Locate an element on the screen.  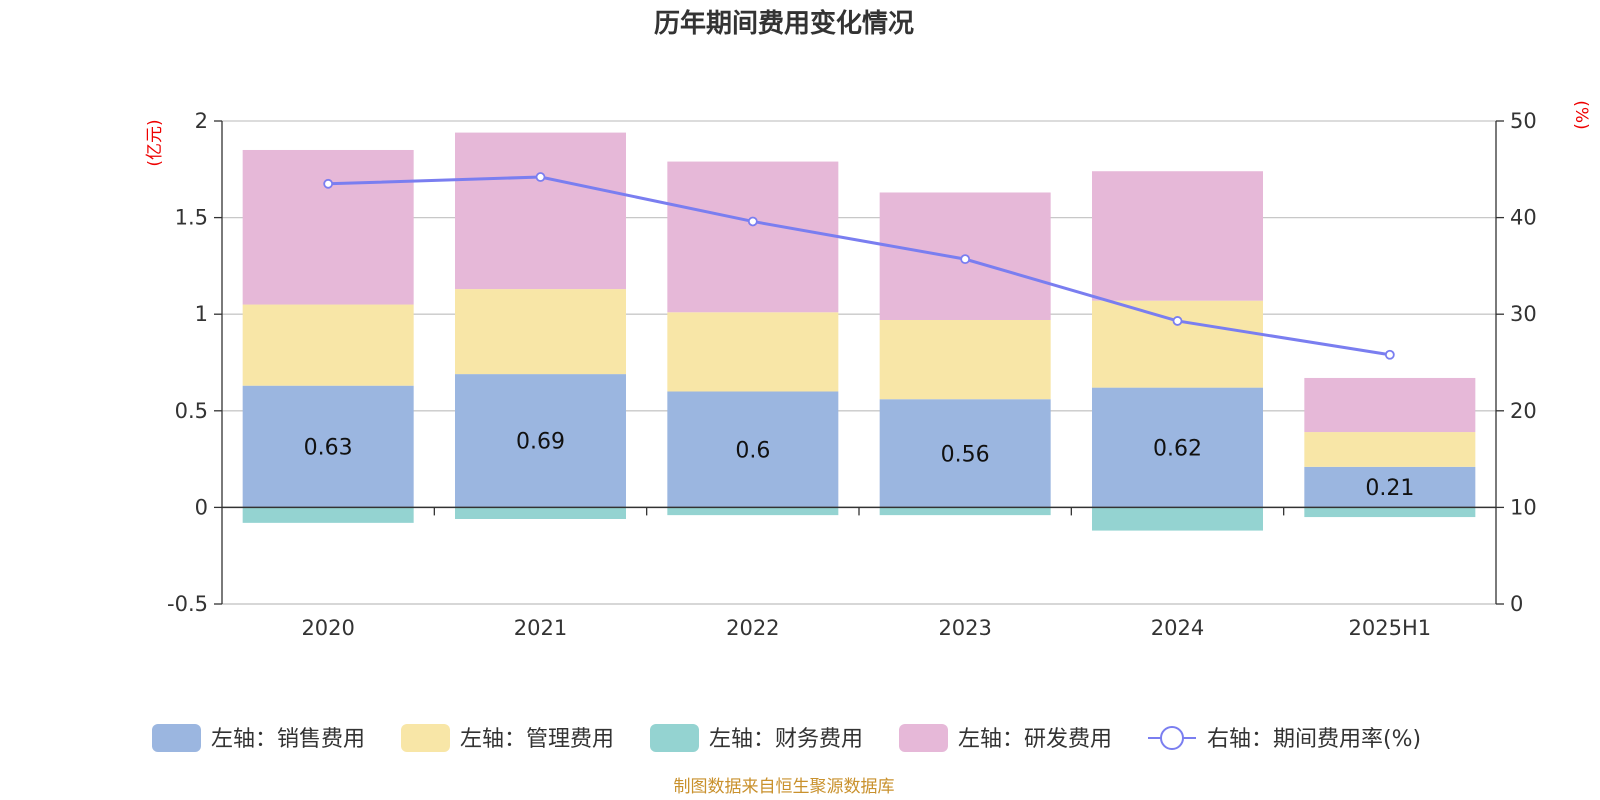
left-axis-unit: (亿元) is located at coordinates (155, 142).